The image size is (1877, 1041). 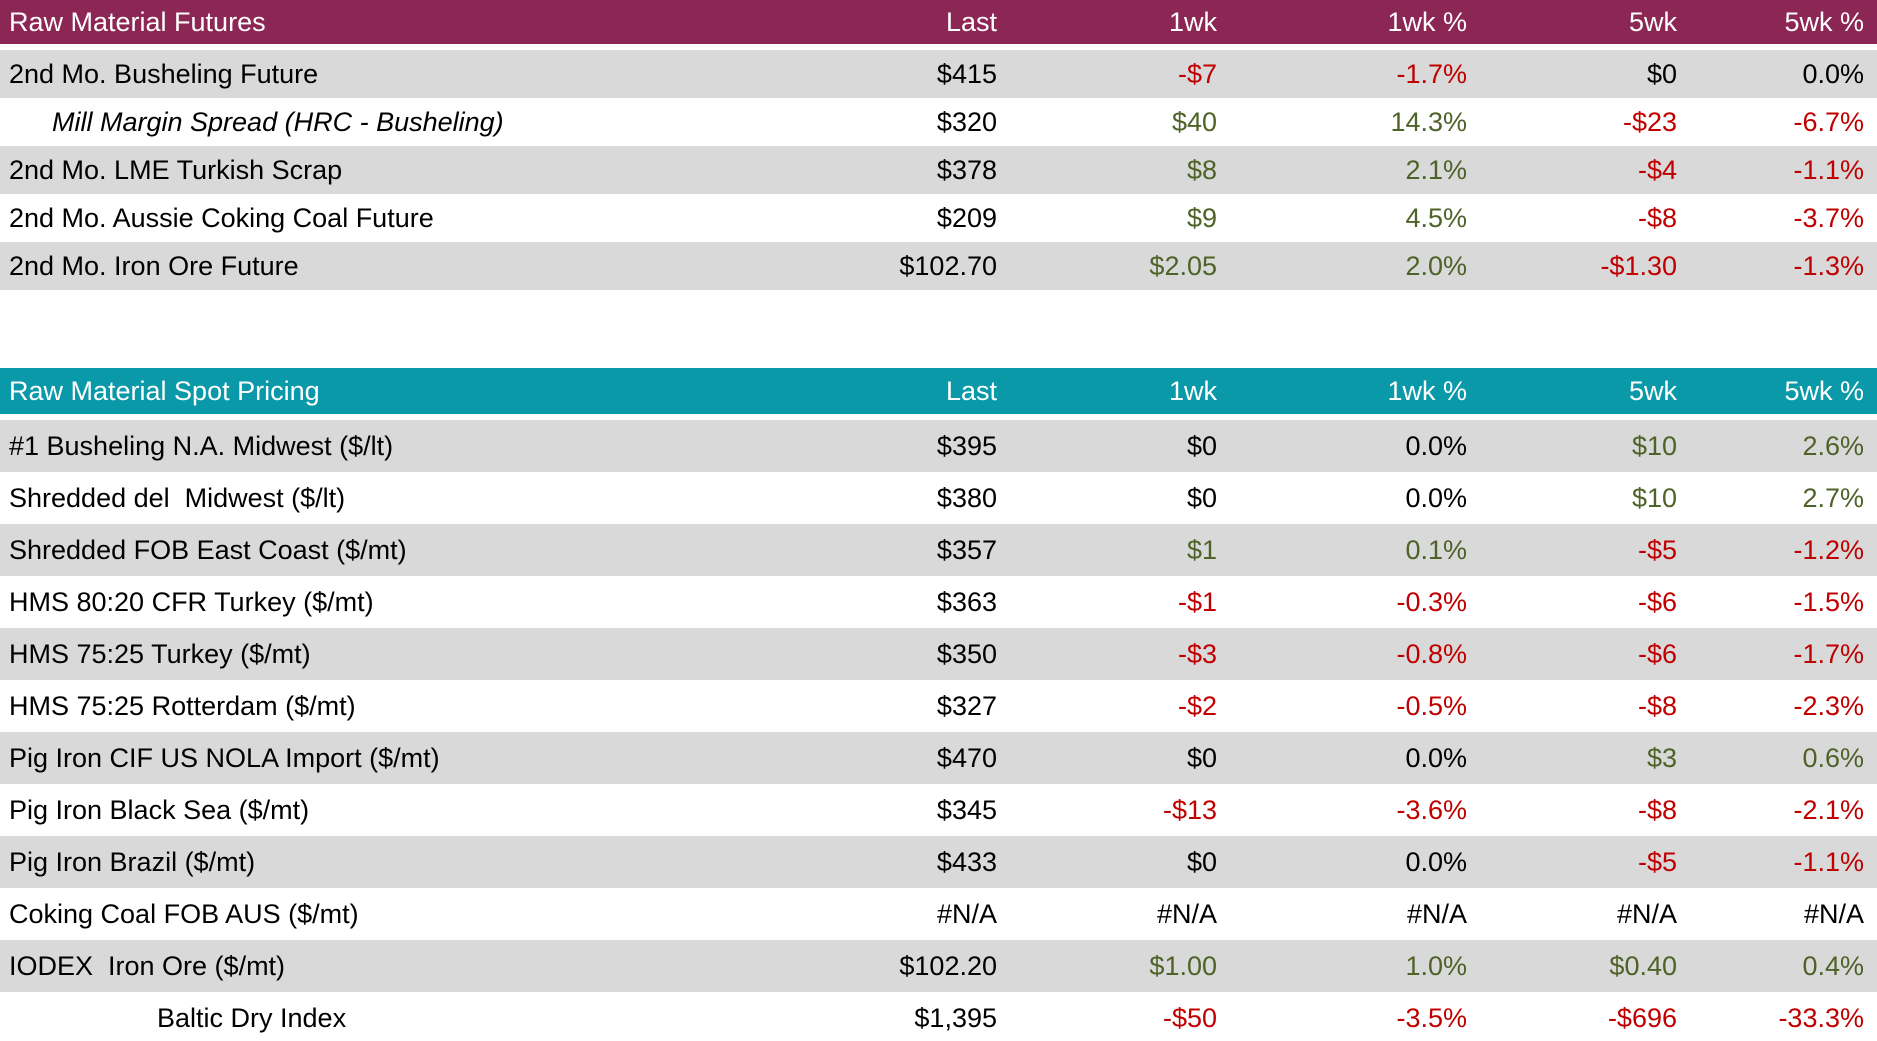 I want to click on cell-1wk: $1, so click(x=1201, y=549).